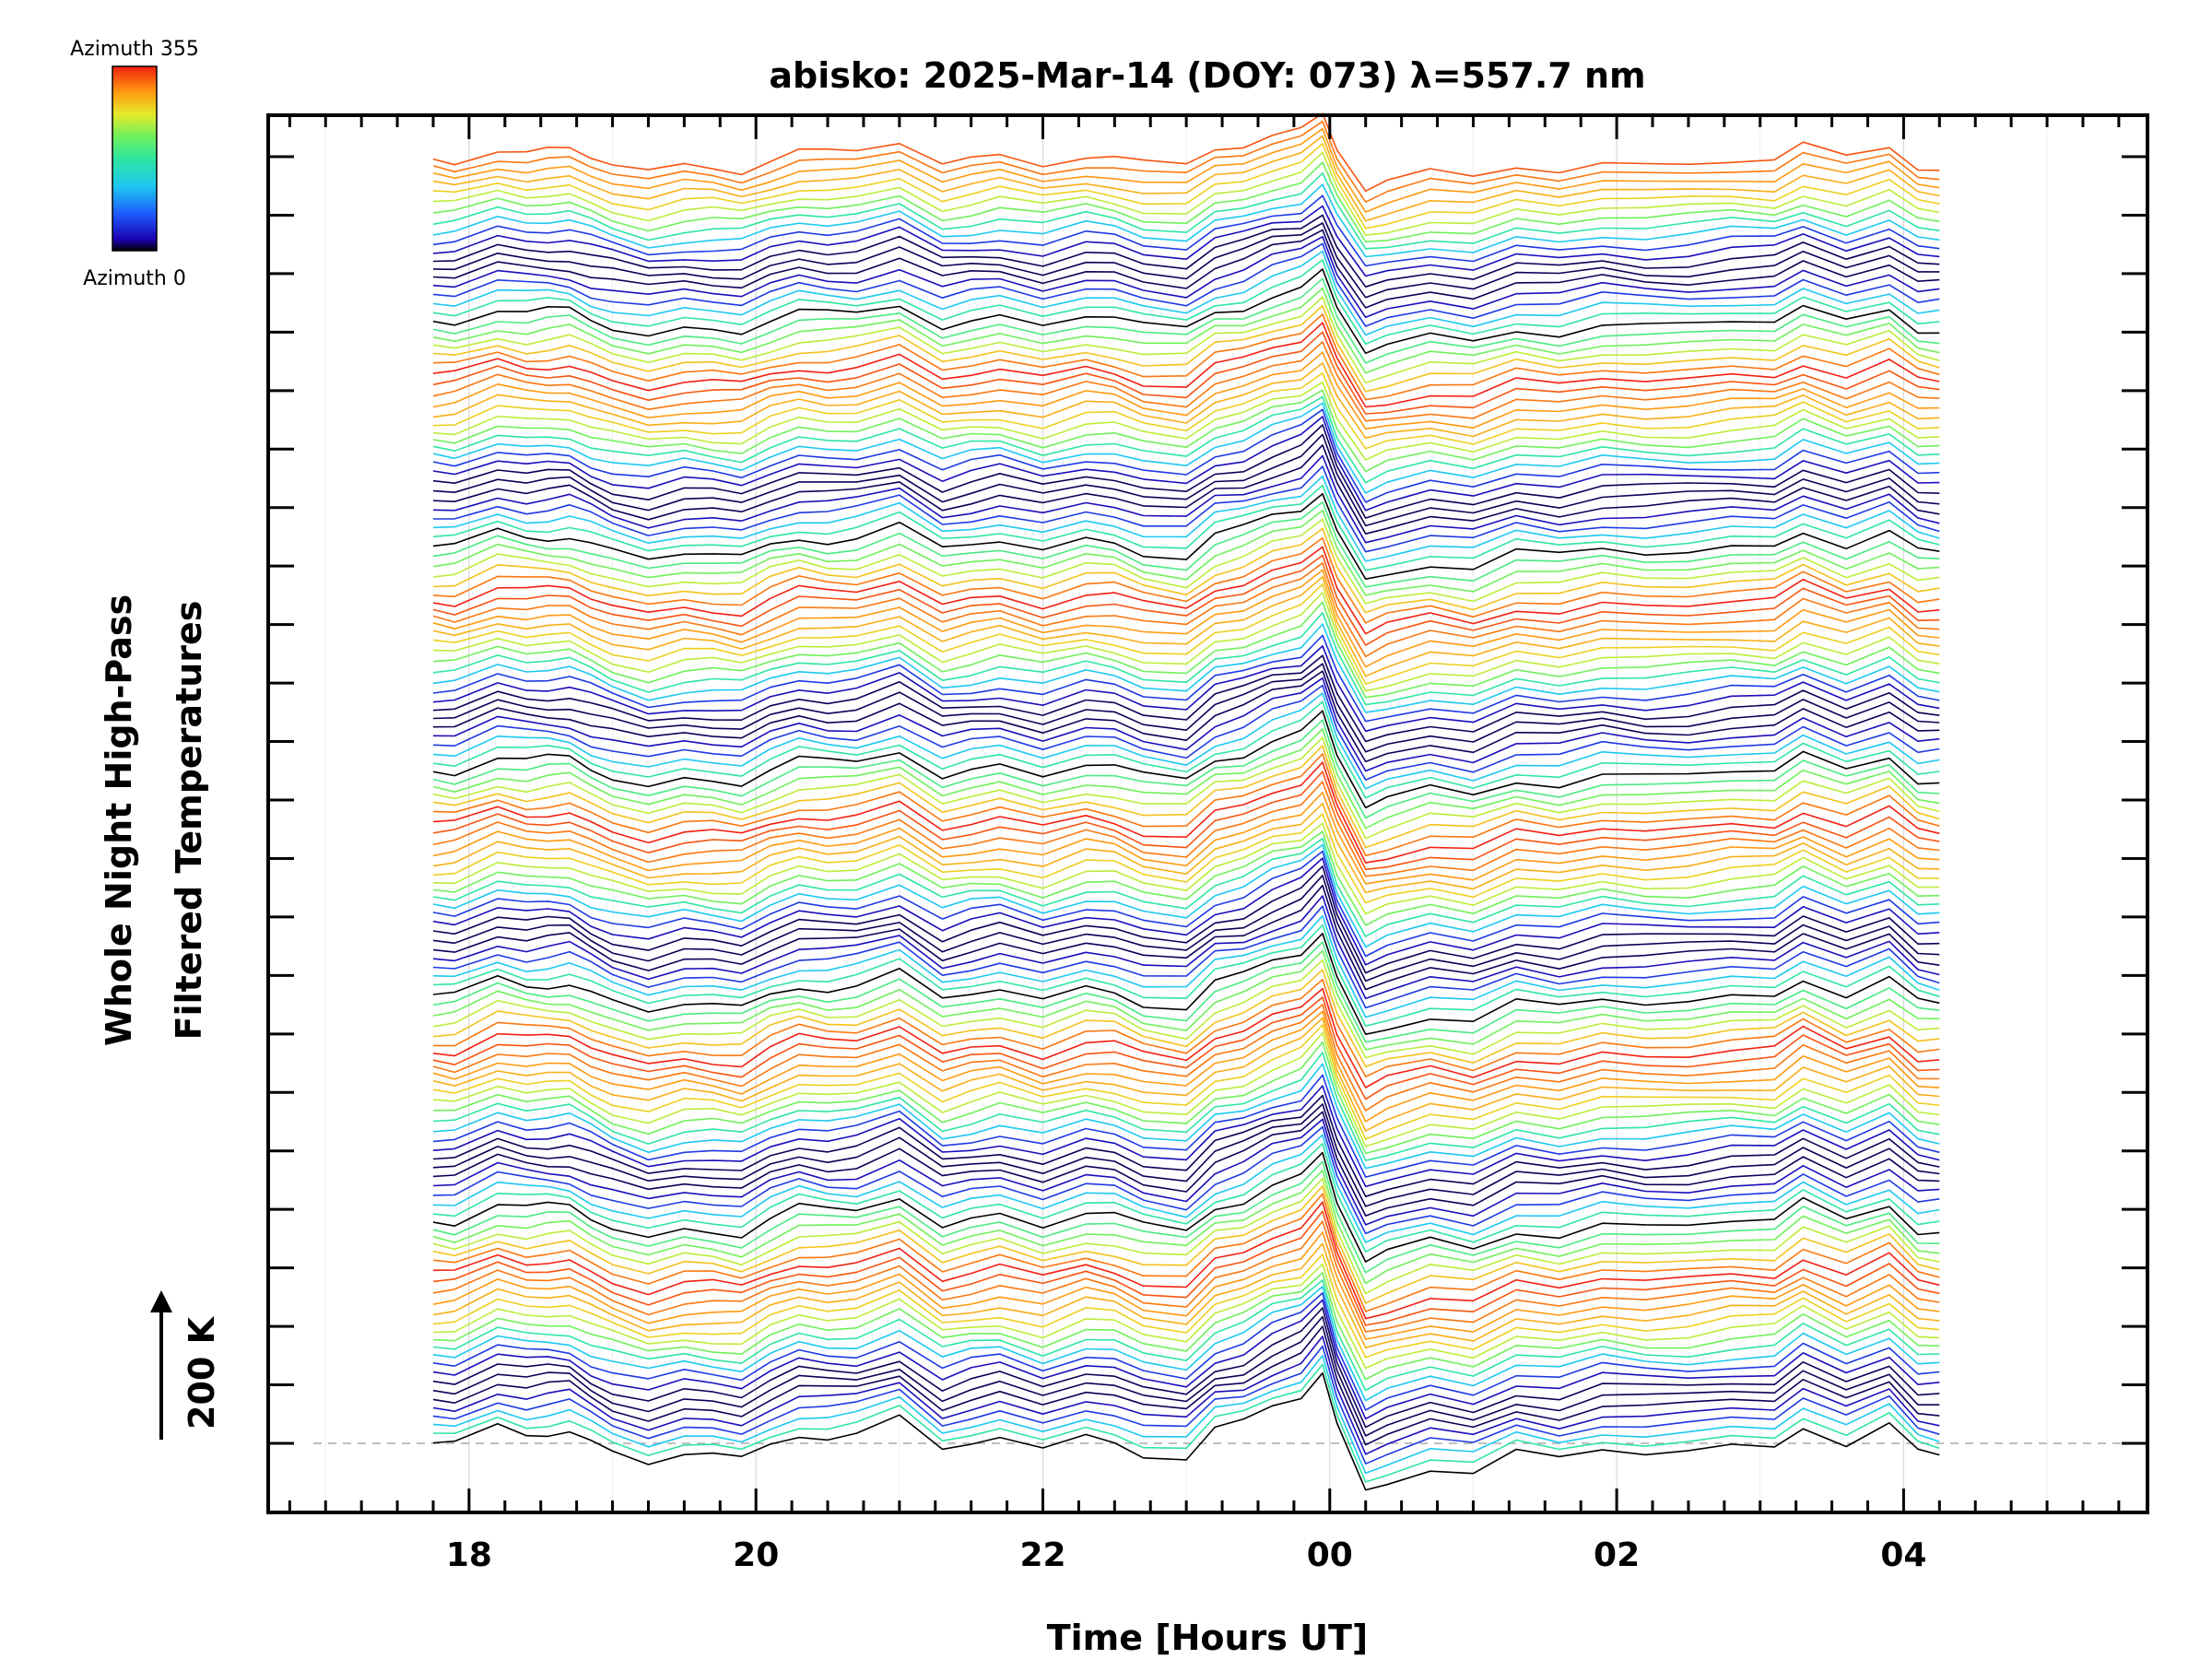 The image size is (2212, 1659). What do you see at coordinates (135, 158) in the screenshot?
I see `colorbar-gradient` at bounding box center [135, 158].